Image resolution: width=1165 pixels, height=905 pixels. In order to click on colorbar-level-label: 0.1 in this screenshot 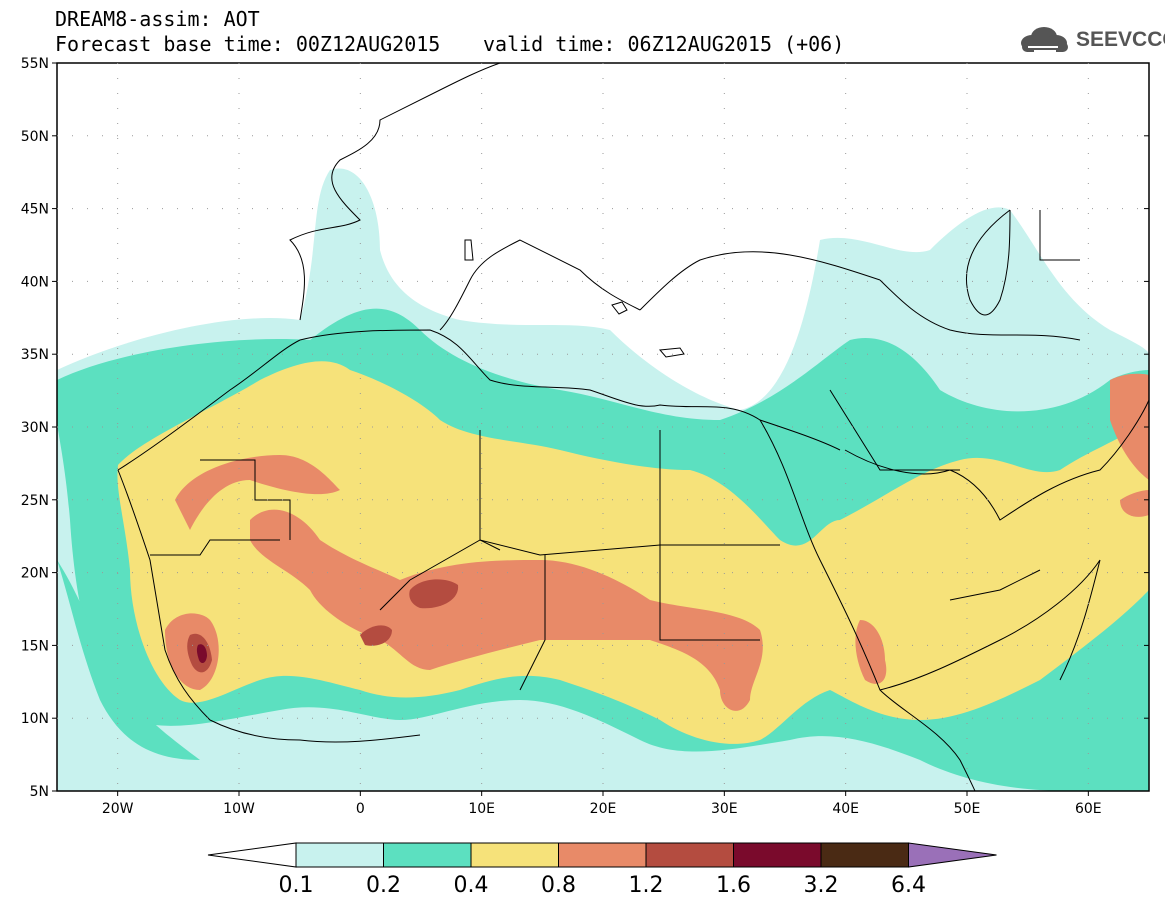, I will do `click(296, 885)`.